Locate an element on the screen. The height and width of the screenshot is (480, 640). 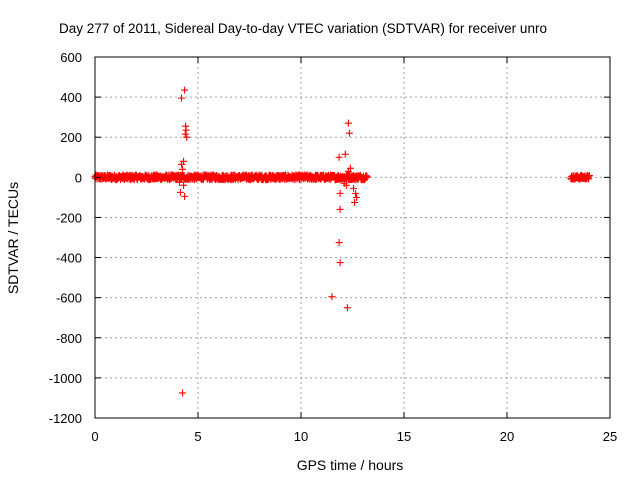
y-tick-label: -200 is located at coordinates (69, 217).